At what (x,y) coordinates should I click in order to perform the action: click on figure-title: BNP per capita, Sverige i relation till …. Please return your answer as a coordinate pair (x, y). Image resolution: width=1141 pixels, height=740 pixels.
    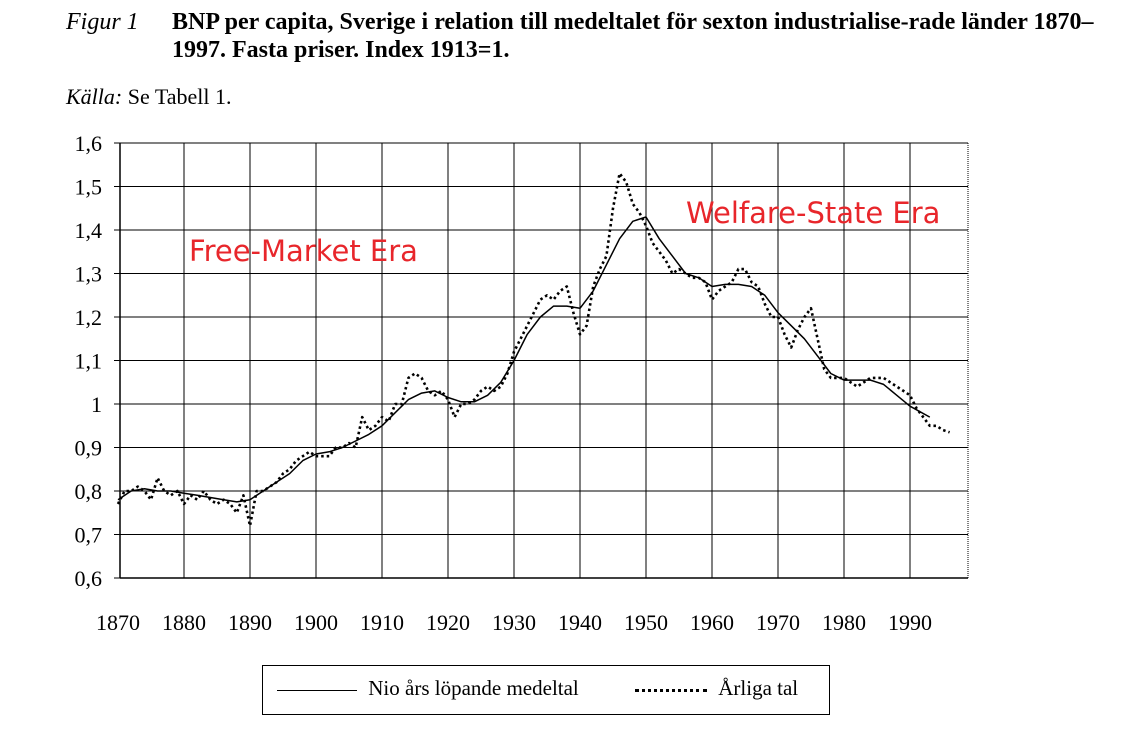
    Looking at the image, I should click on (633, 36).